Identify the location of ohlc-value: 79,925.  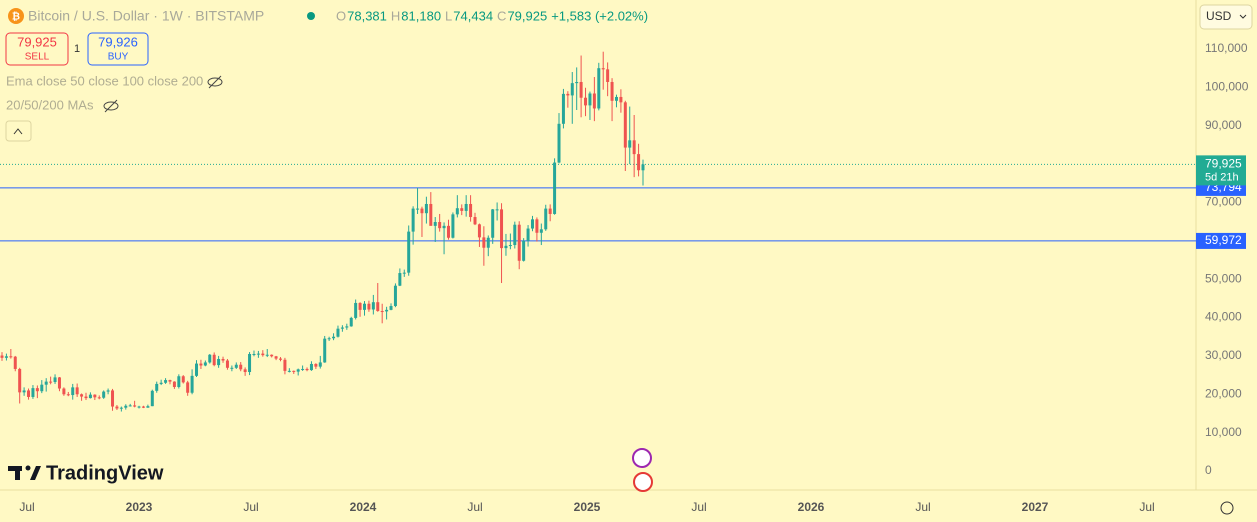
(527, 15).